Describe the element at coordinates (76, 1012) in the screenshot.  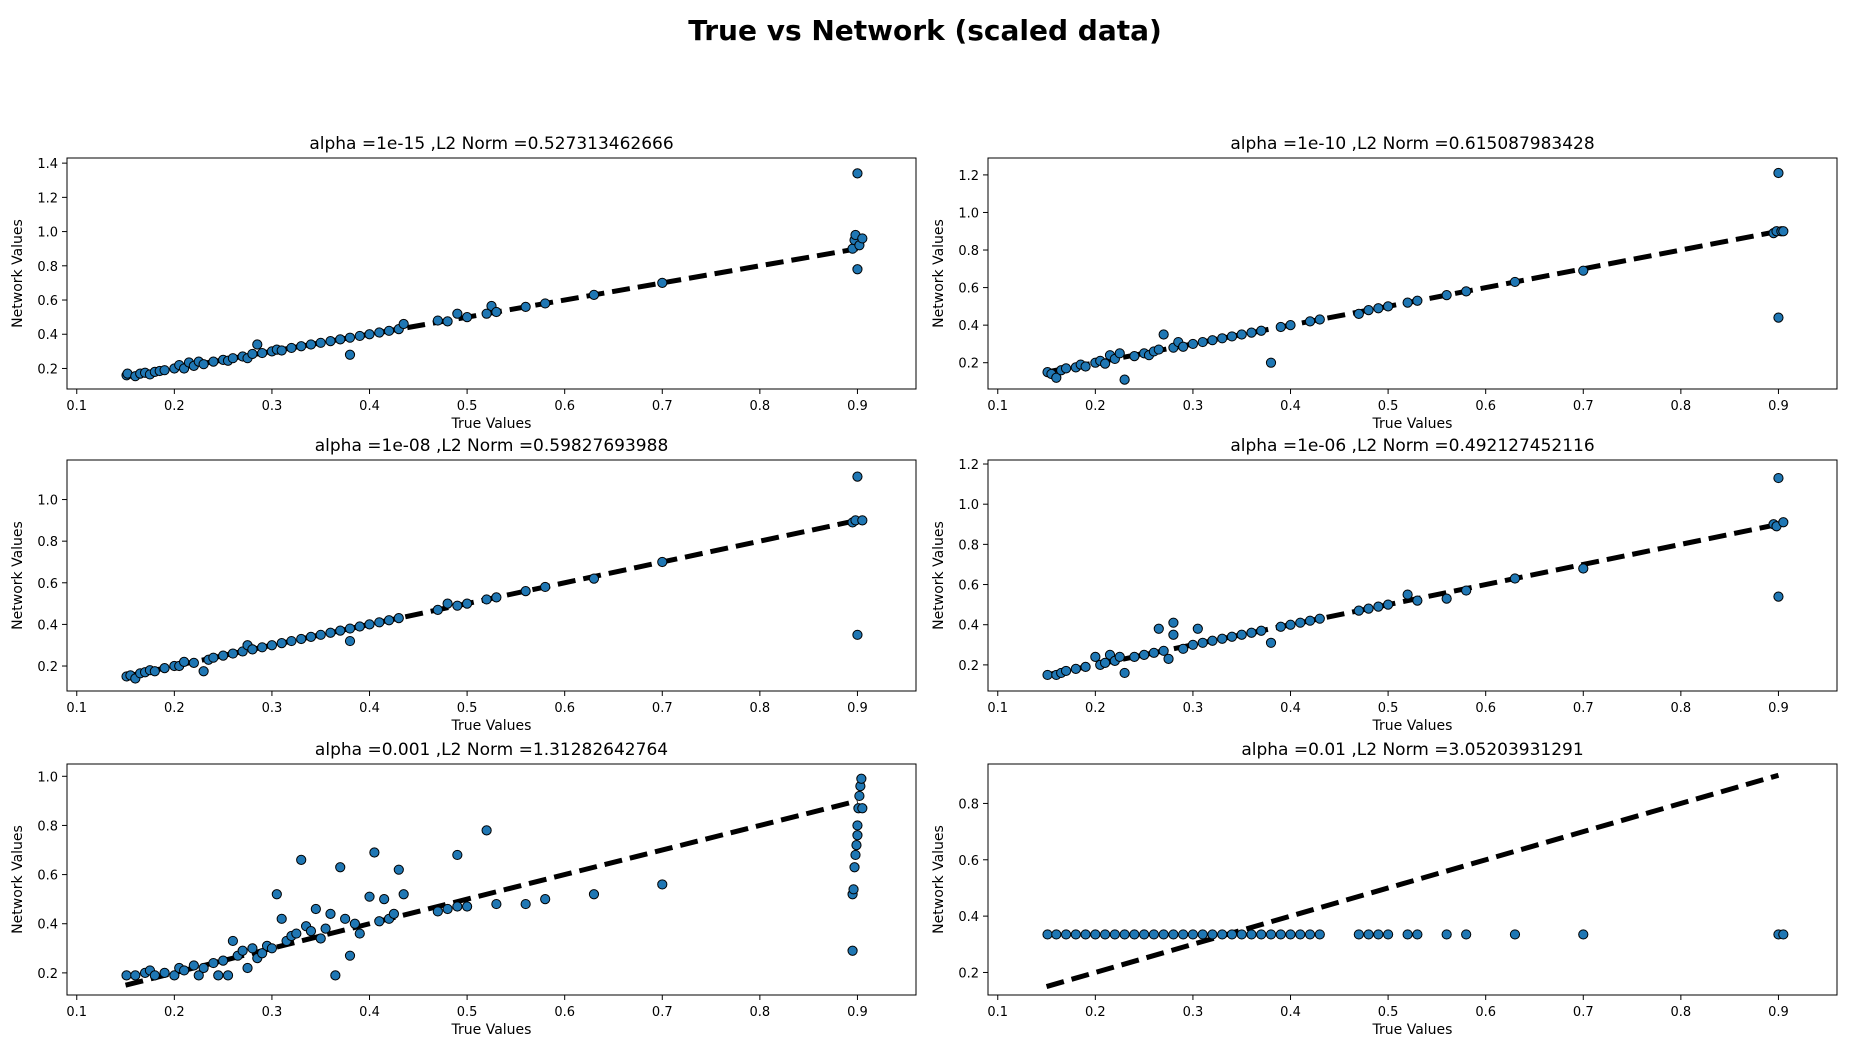
I see `x-tick-label: 0.1` at that location.